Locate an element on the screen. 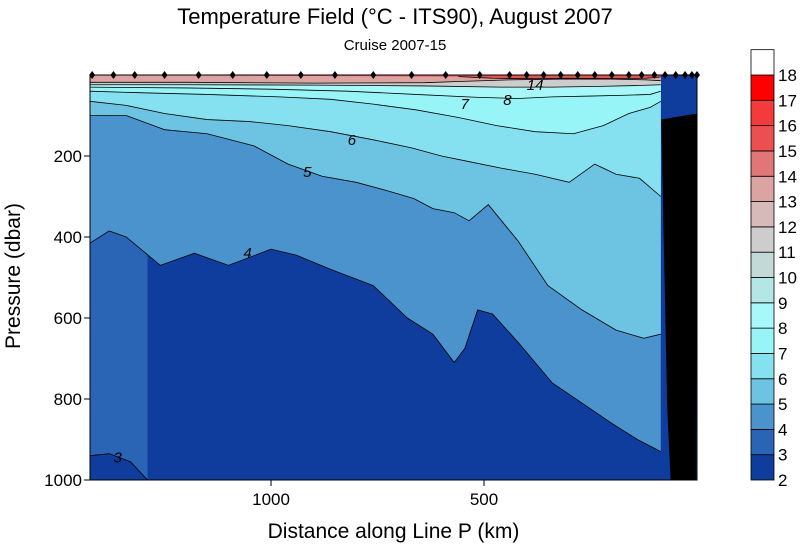 This screenshot has width=802, height=548. colorbar-label: 17 is located at coordinates (787, 100).